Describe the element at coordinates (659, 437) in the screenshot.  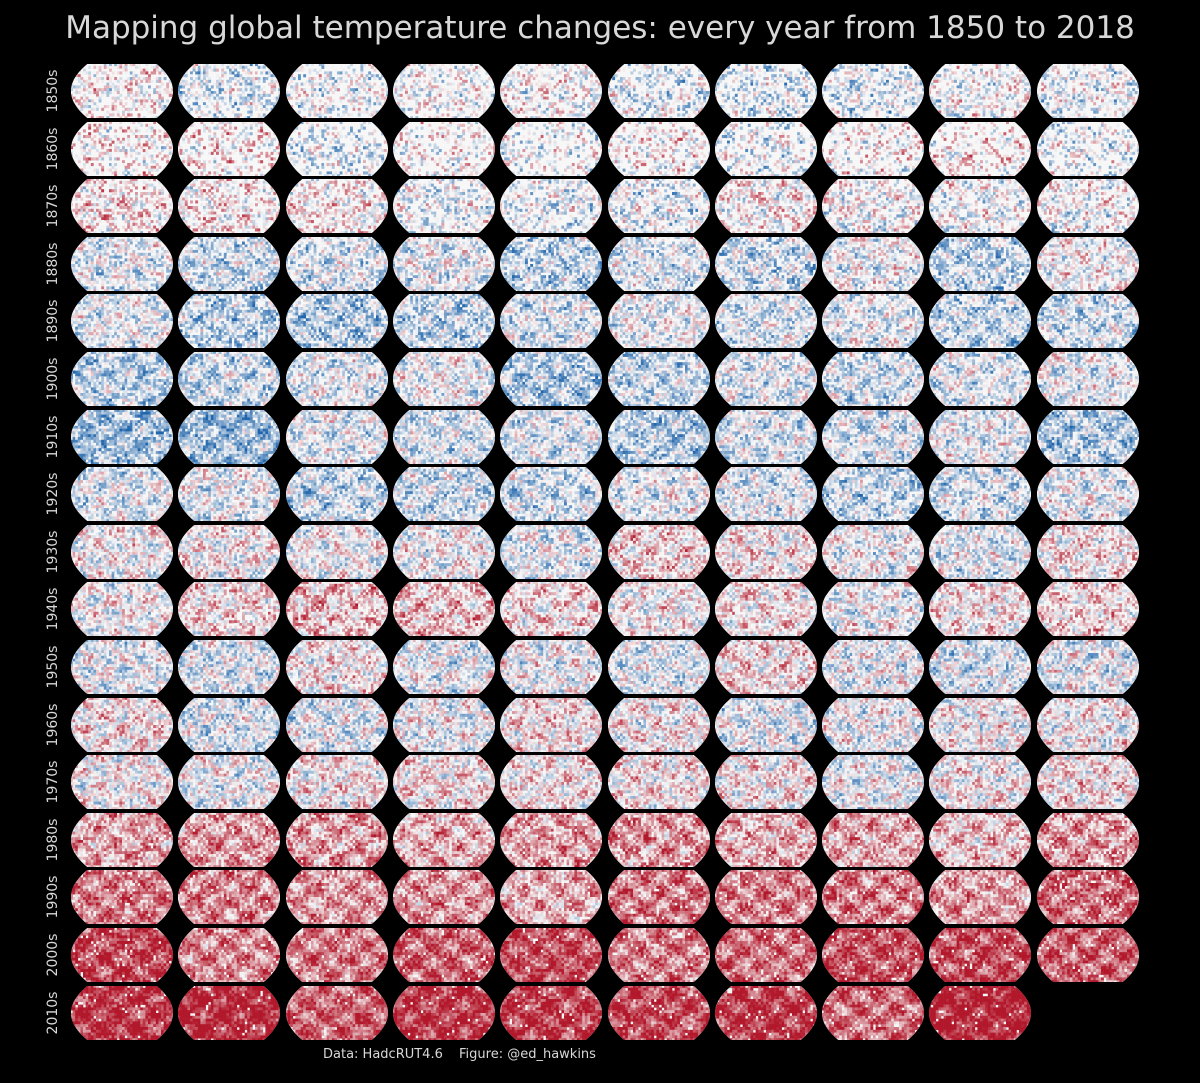
I see `map-1915` at that location.